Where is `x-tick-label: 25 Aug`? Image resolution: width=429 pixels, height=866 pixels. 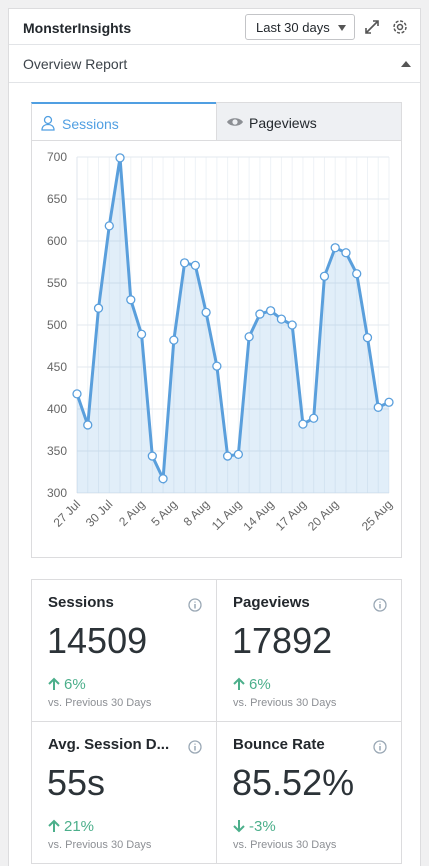 x-tick-label: 25 Aug is located at coordinates (377, 515).